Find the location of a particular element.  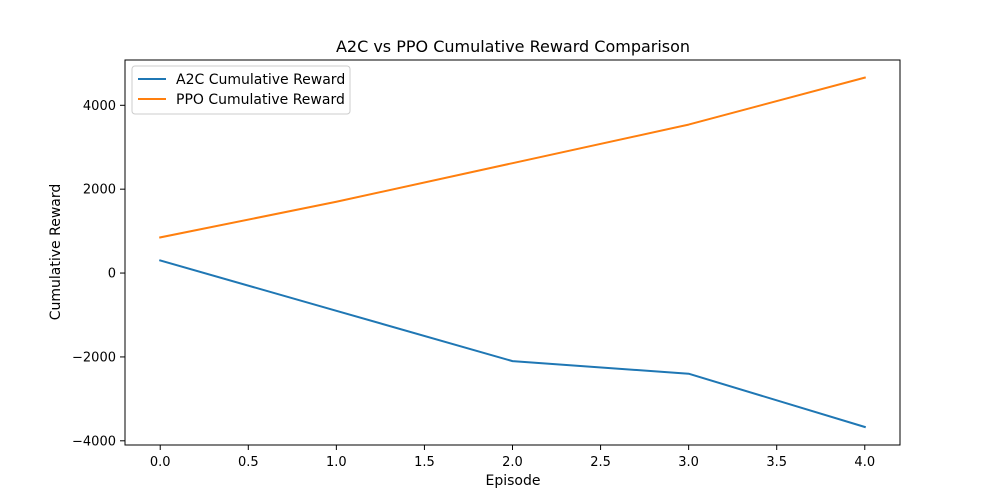

x-tick-label: 0.0 is located at coordinates (160, 462).